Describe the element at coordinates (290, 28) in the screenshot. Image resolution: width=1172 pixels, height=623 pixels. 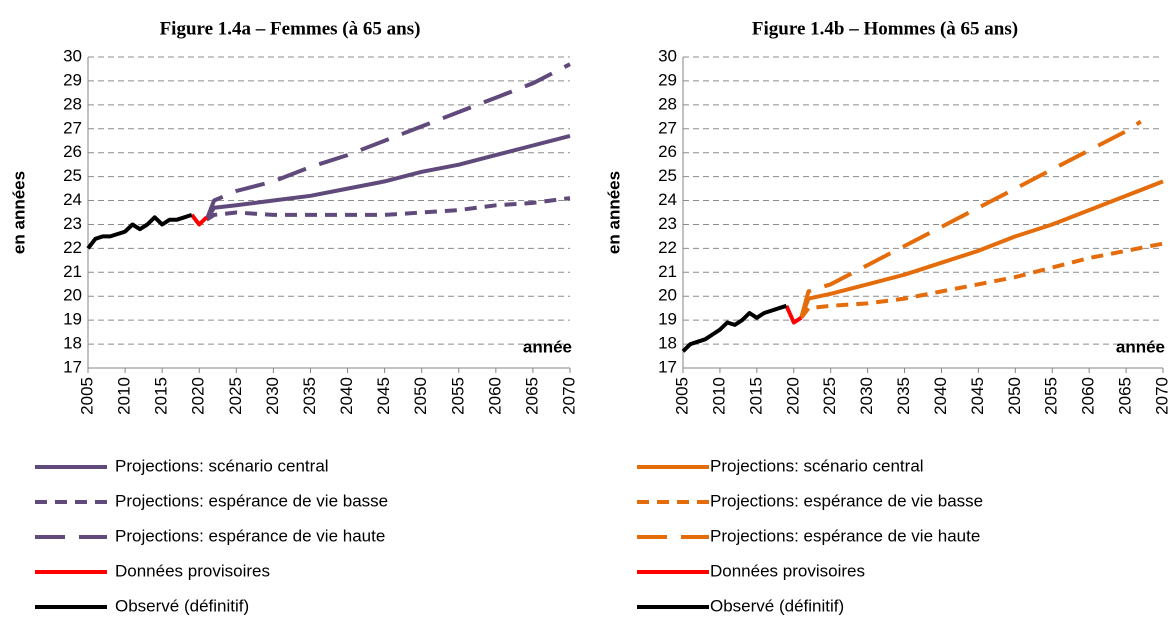
I see `chart-title: Figure 1.4a – Femmes (à 65 ans)` at that location.